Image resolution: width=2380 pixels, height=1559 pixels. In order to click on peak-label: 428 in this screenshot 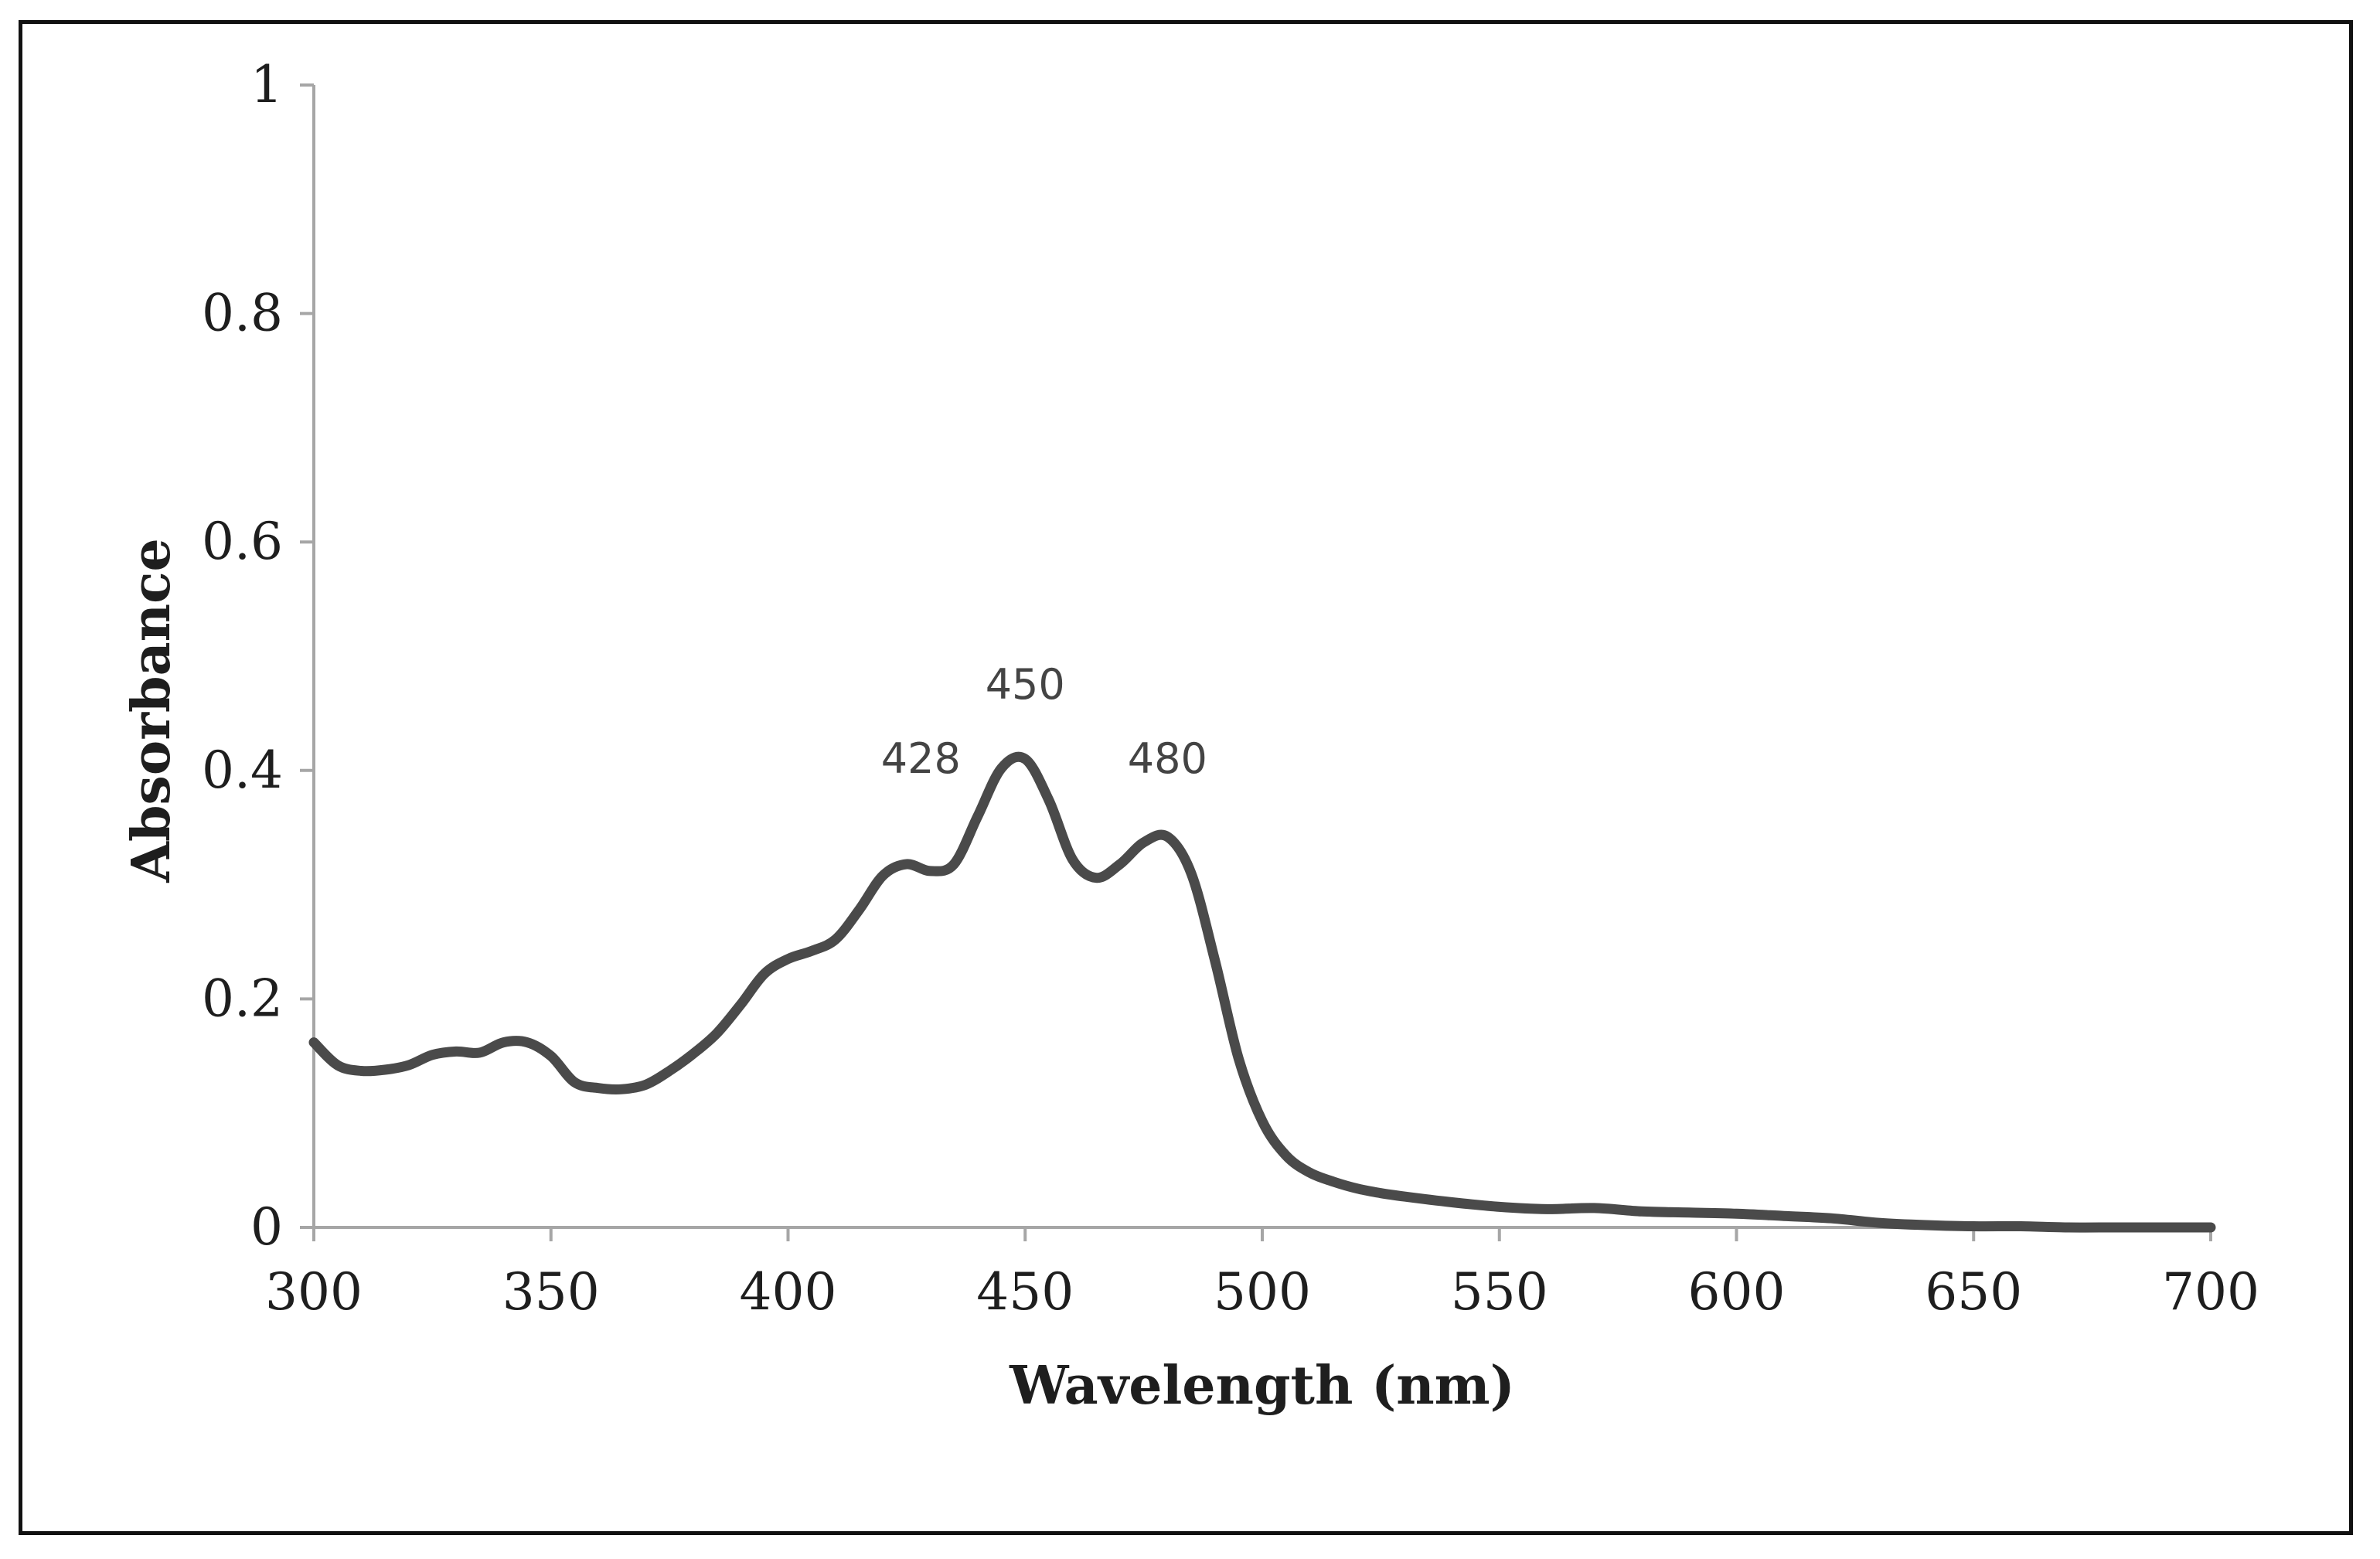, I will do `click(921, 758)`.